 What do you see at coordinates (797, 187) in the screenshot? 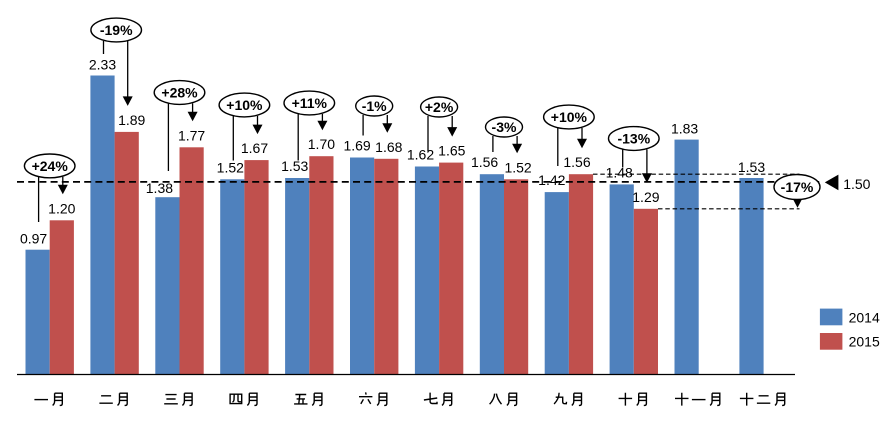
I see `svg-text: -17%` at bounding box center [797, 187].